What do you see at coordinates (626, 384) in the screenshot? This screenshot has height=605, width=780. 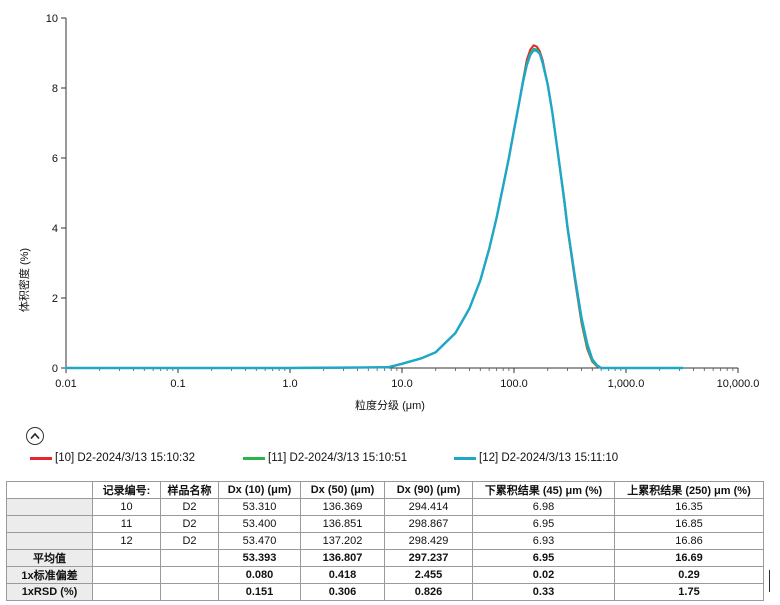 I see `x-tick-label: 1,000.0` at bounding box center [626, 384].